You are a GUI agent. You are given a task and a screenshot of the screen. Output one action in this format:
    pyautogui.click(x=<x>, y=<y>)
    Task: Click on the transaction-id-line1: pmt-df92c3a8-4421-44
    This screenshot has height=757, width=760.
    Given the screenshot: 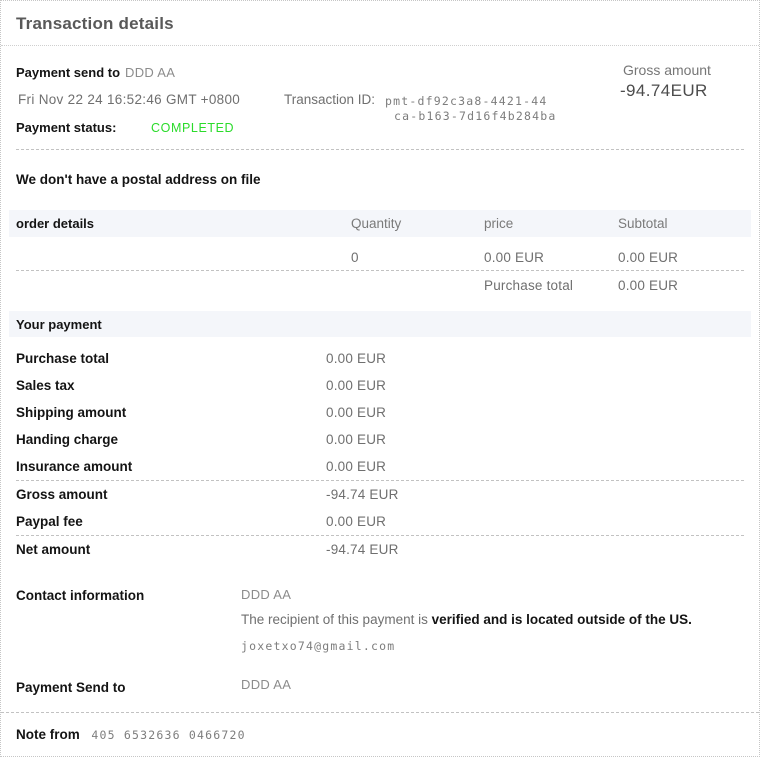 What is the action you would take?
    pyautogui.click(x=466, y=101)
    